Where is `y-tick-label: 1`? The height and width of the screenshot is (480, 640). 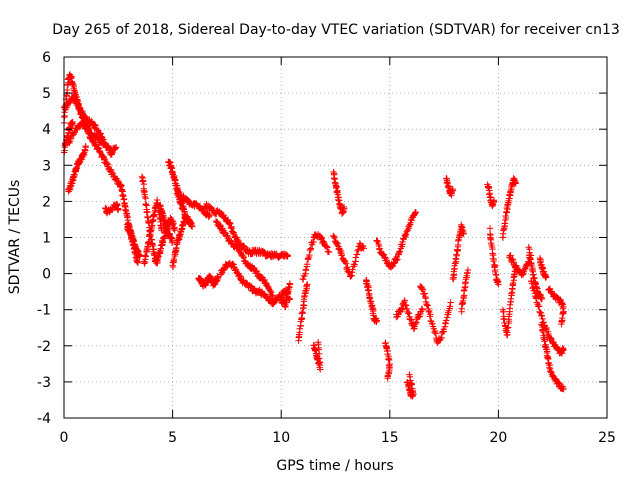
y-tick-label: 1 is located at coordinates (46, 239).